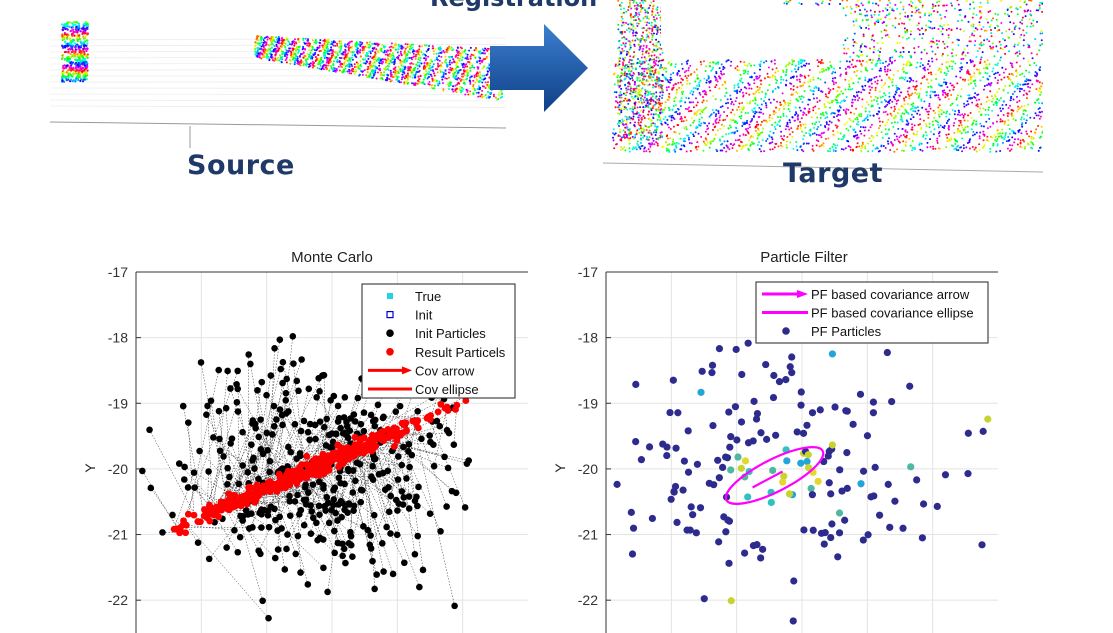 This screenshot has height=633, width=1113. I want to click on legend-item: Init, so click(409, 315).